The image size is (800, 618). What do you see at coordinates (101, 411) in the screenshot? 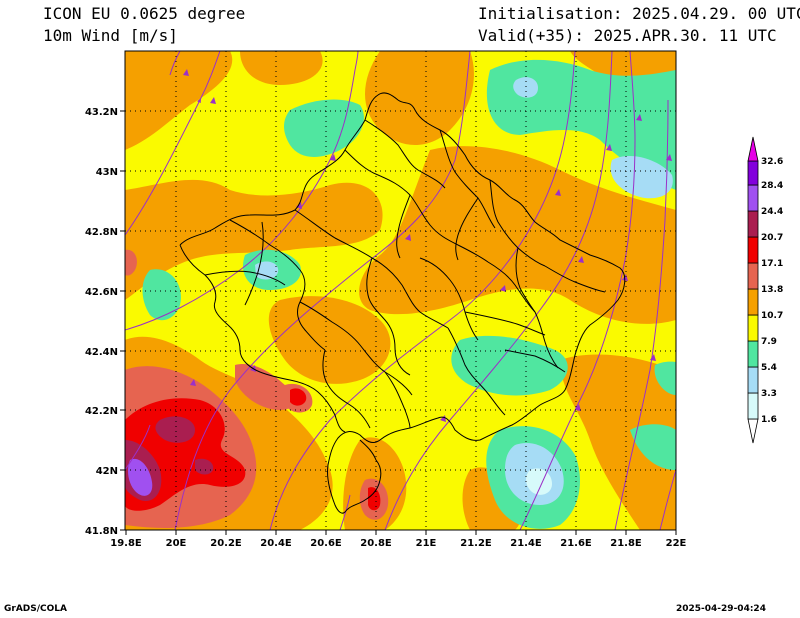
I see `lat-label: 42.2N` at bounding box center [101, 411].